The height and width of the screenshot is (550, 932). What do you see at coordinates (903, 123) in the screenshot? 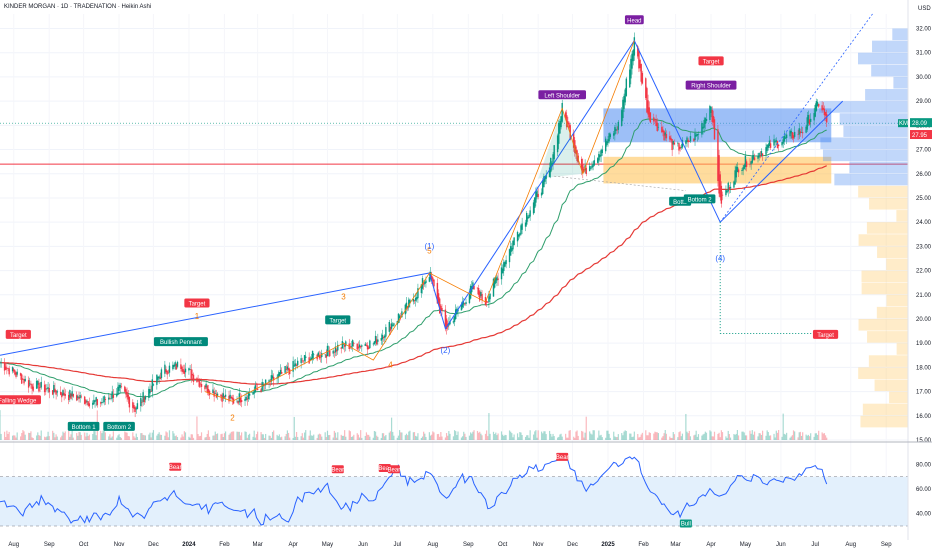
I see `kmi-tag-bg` at bounding box center [903, 123].